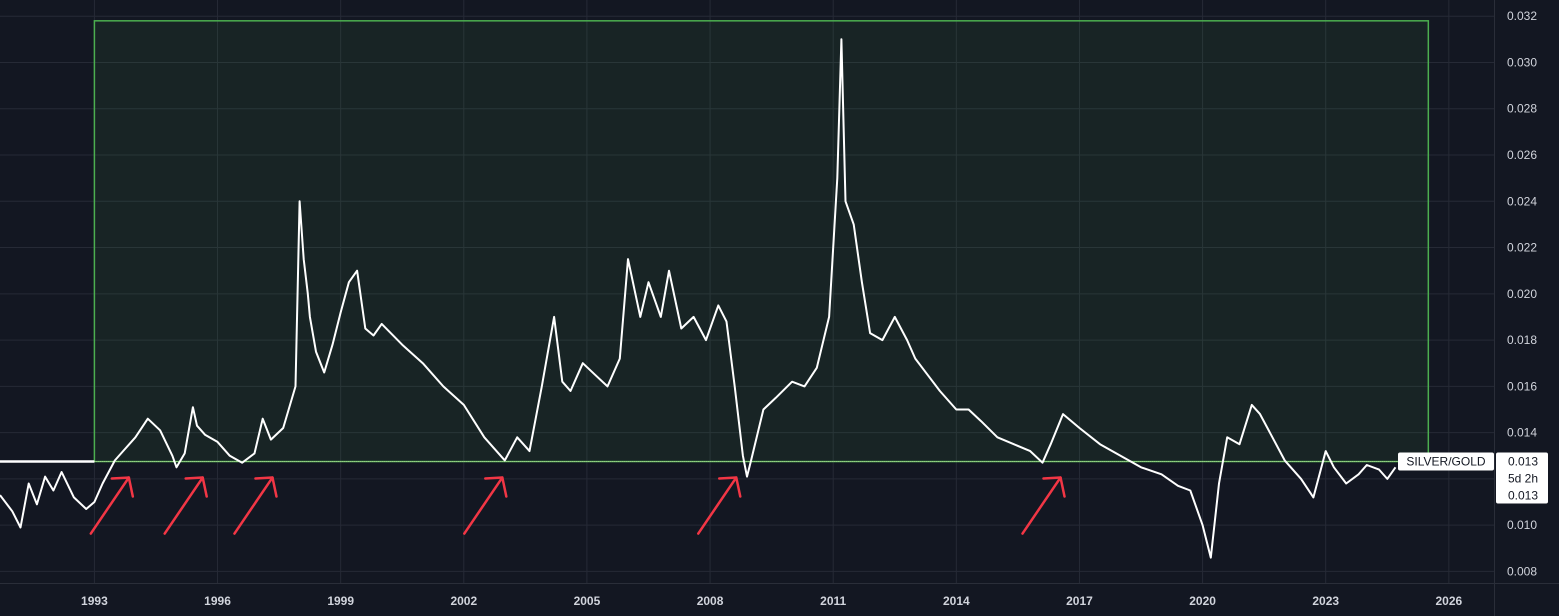  What do you see at coordinates (1522, 248) in the screenshot?
I see `y-tick-label: 0.022` at bounding box center [1522, 248].